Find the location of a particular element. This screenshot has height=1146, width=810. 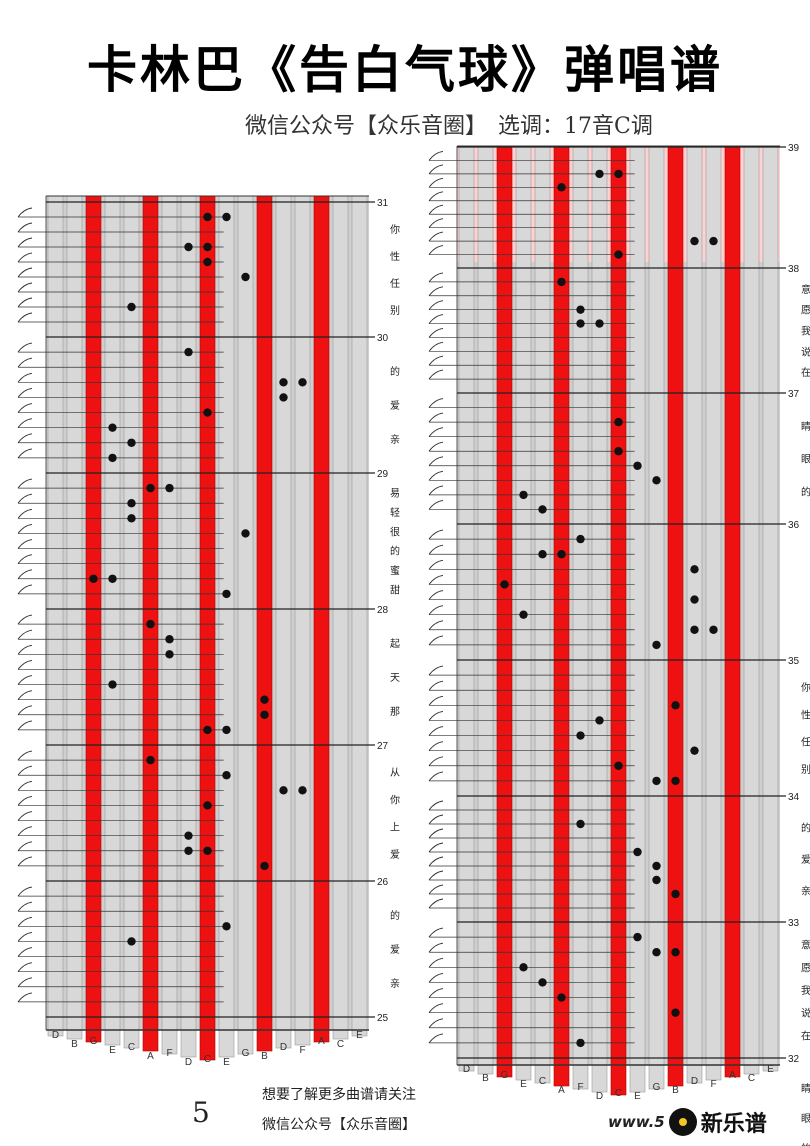

key-label-B: B is located at coordinates (485, 1078).